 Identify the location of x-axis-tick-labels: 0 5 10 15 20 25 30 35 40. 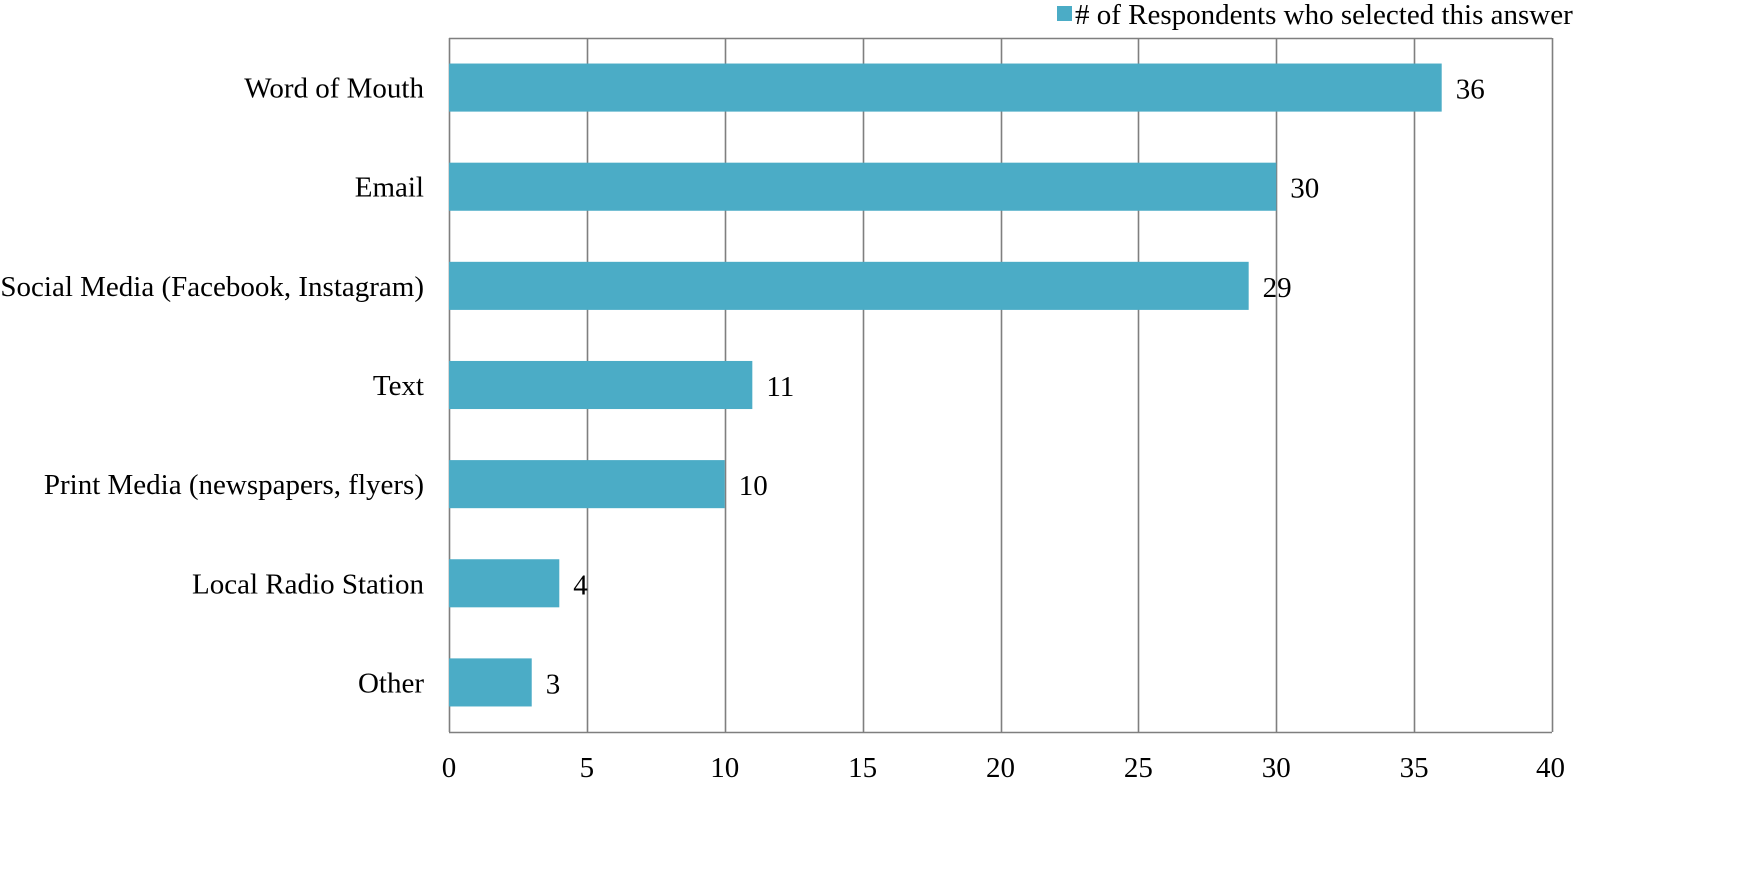
(1003, 768).